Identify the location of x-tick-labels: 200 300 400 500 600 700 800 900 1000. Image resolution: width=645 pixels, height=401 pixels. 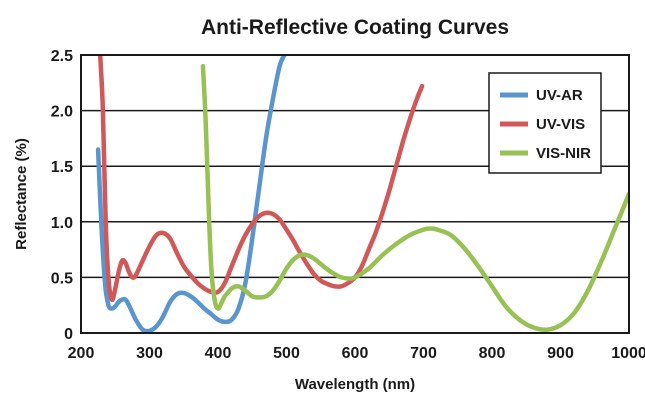
(356, 353).